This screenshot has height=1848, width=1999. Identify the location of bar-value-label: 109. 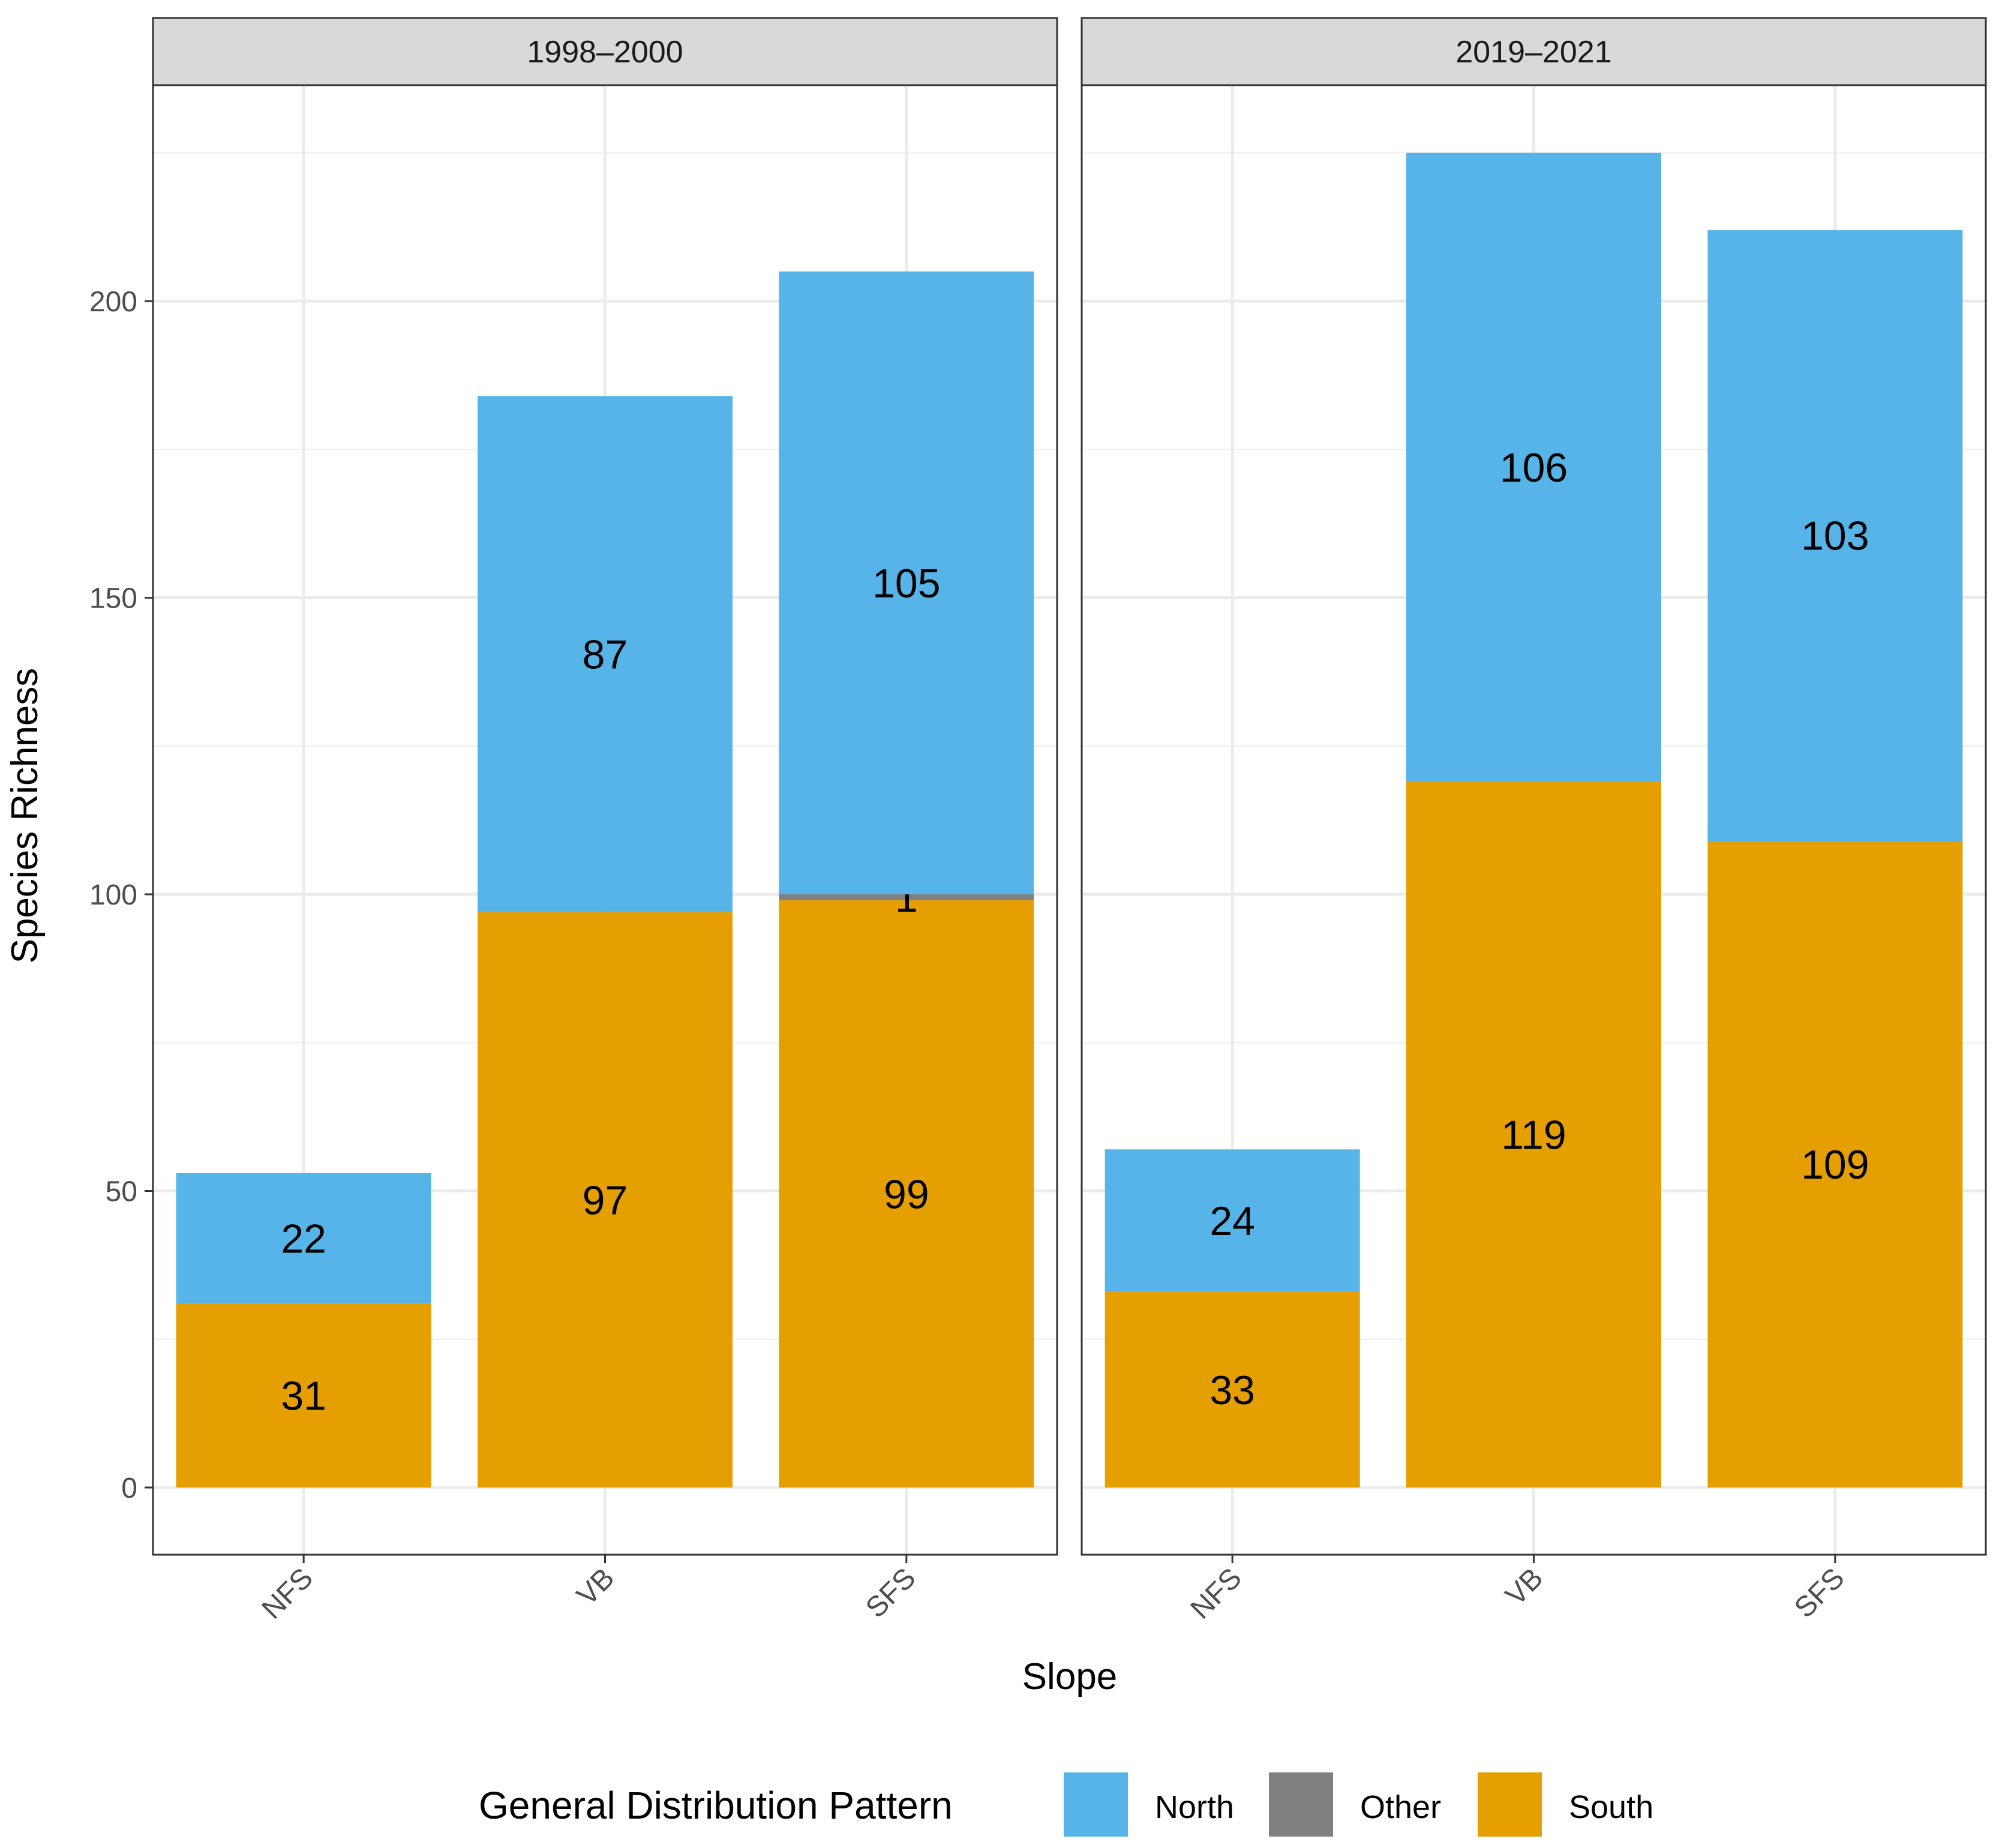
(1835, 1165).